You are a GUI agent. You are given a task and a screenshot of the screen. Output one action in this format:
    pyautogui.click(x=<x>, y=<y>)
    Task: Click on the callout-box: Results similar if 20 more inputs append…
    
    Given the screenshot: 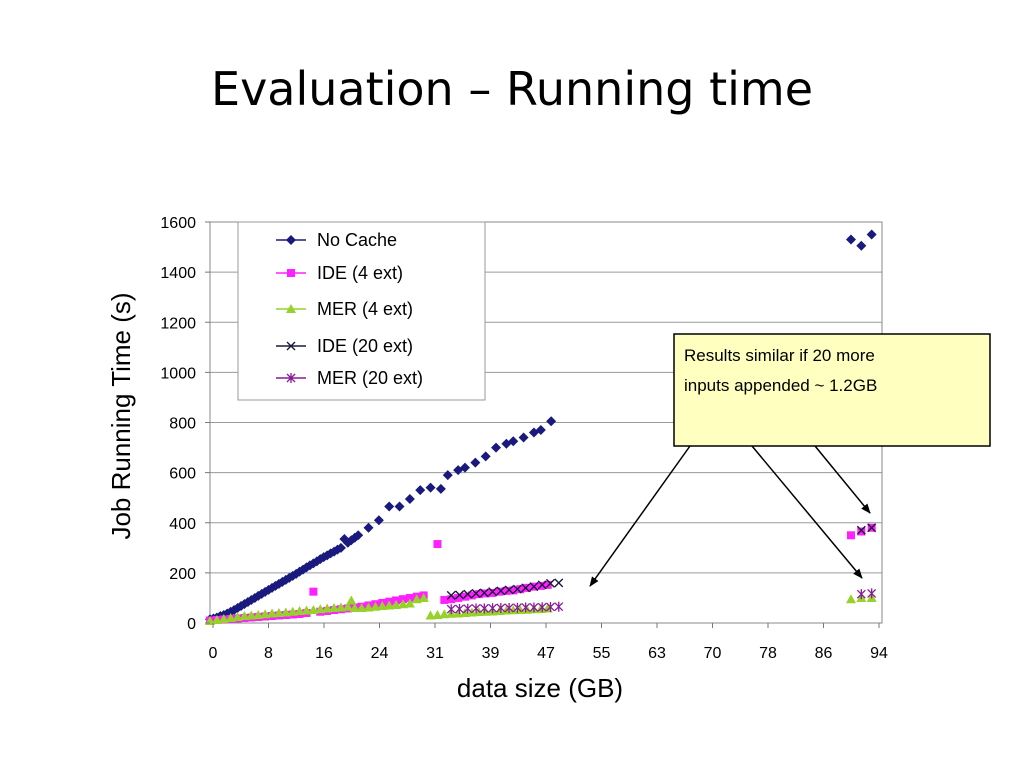 What is the action you would take?
    pyautogui.click(x=832, y=390)
    